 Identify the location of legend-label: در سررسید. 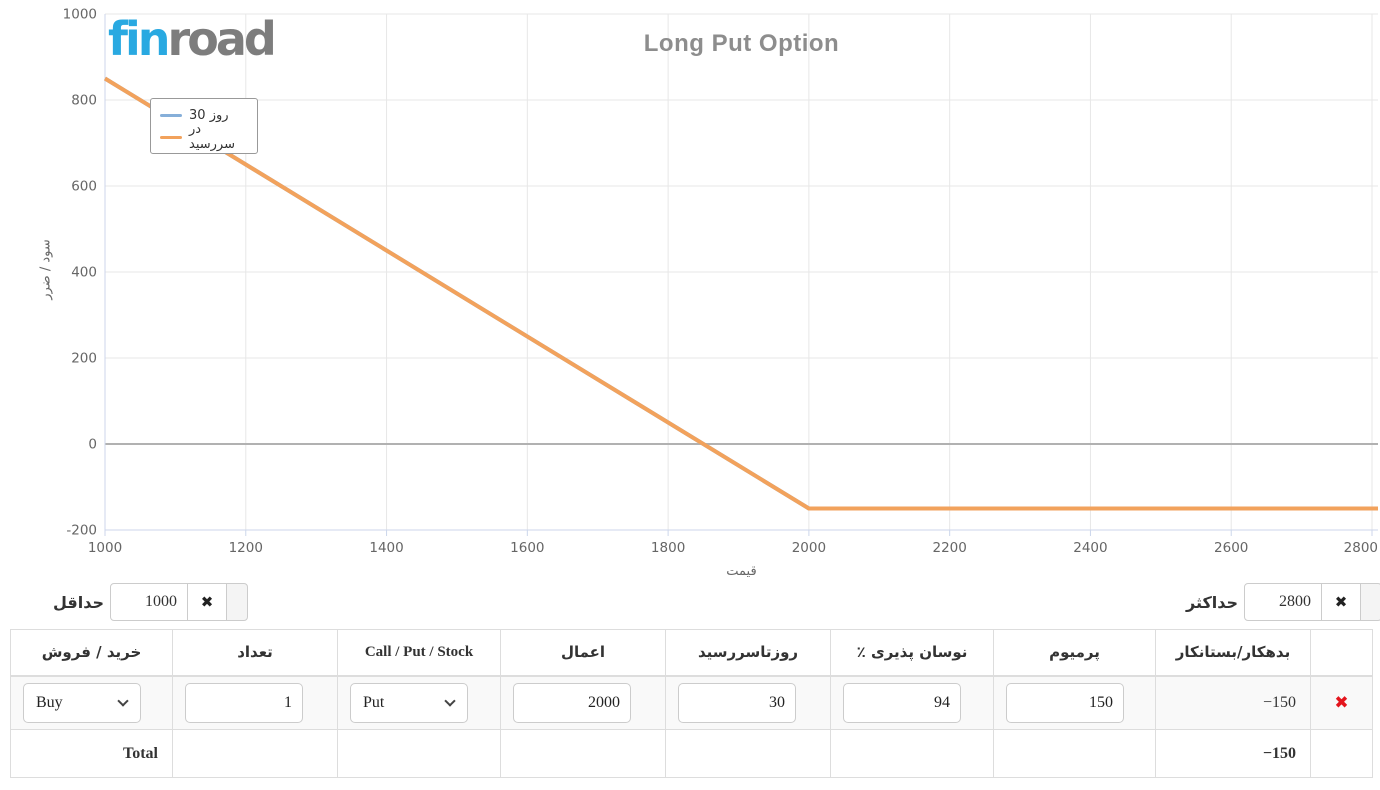
(212, 137).